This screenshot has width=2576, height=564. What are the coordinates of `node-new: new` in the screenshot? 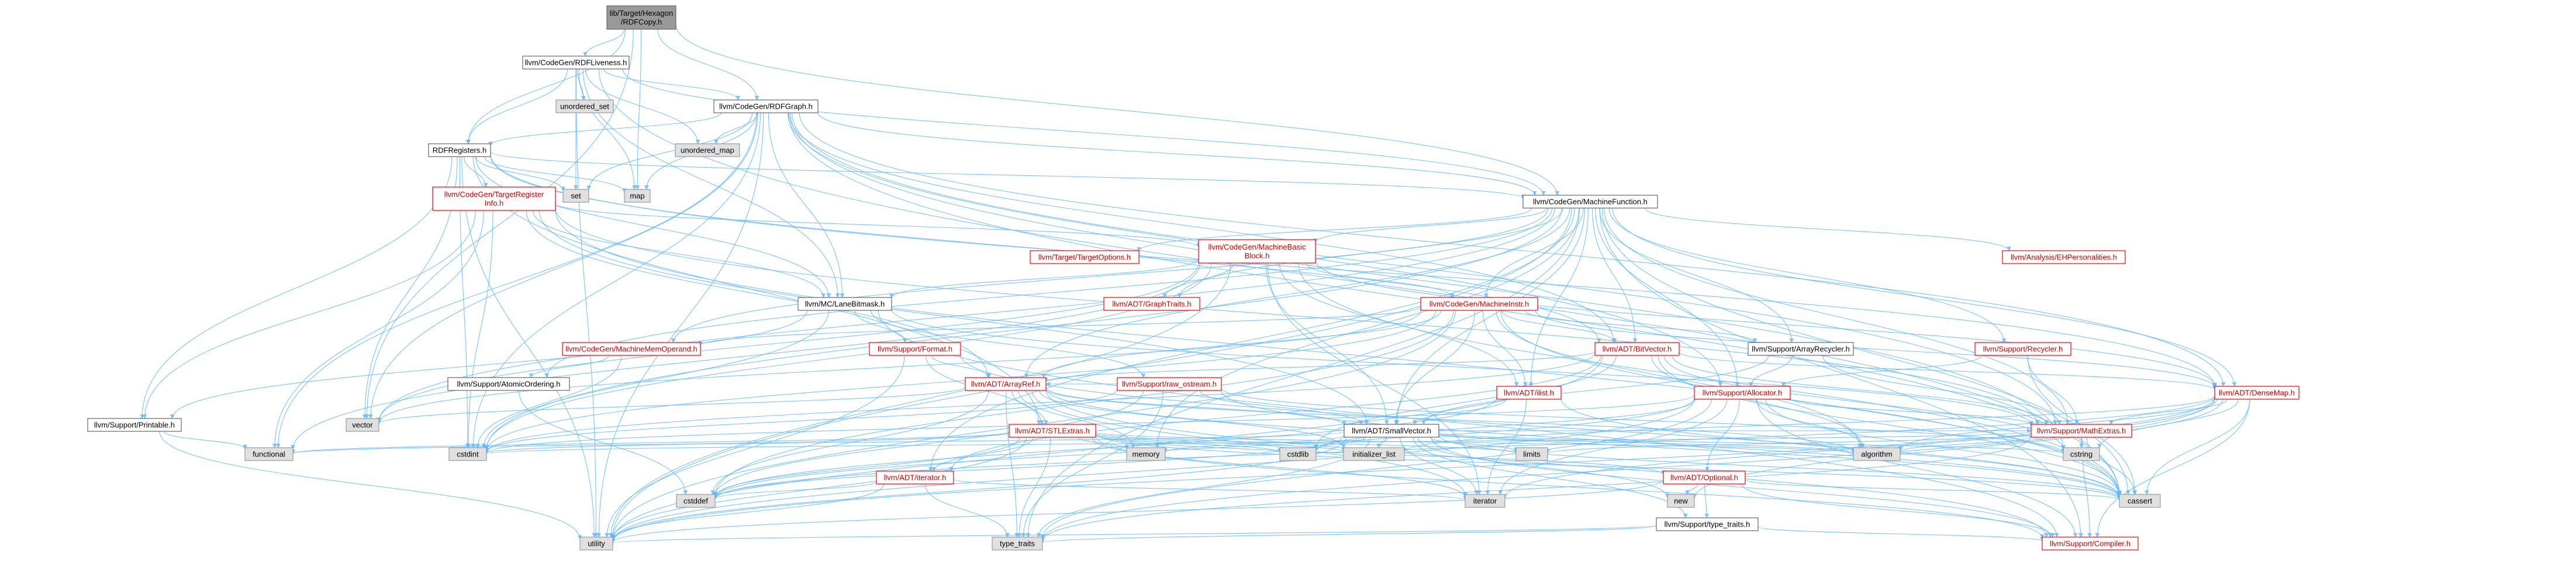 It's located at (1680, 501).